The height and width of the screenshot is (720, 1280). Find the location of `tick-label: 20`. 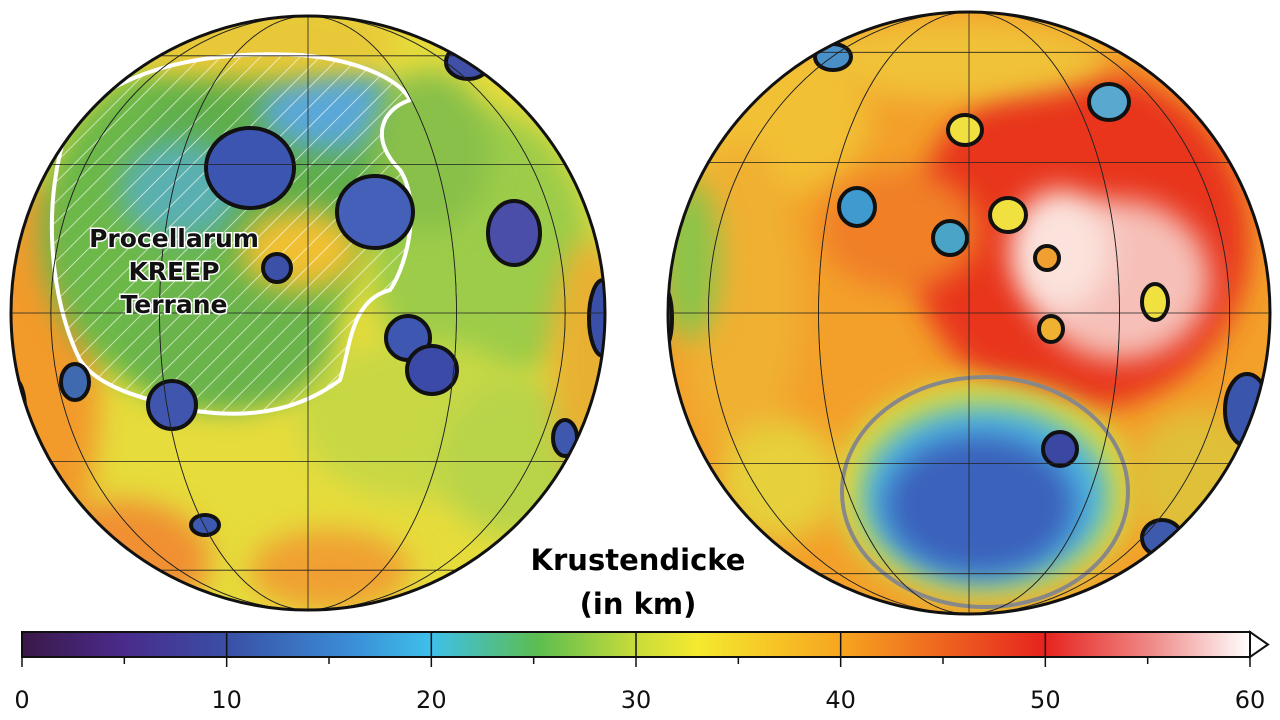

tick-label: 20 is located at coordinates (431, 700).